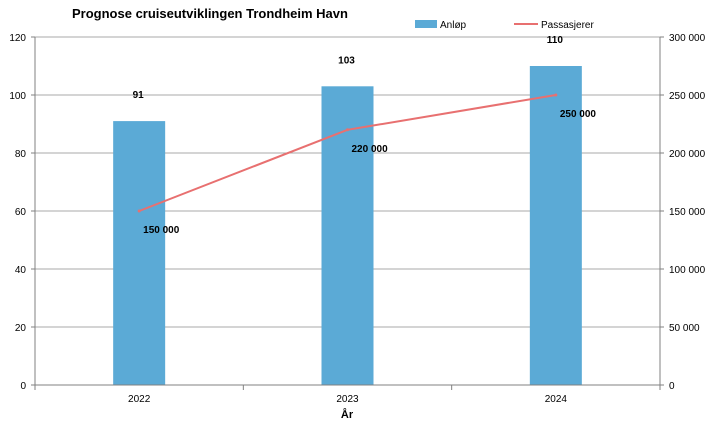 The width and height of the screenshot is (712, 436). Describe the element at coordinates (684, 328) in the screenshot. I see `right-axis-tick-label: 50 000` at that location.